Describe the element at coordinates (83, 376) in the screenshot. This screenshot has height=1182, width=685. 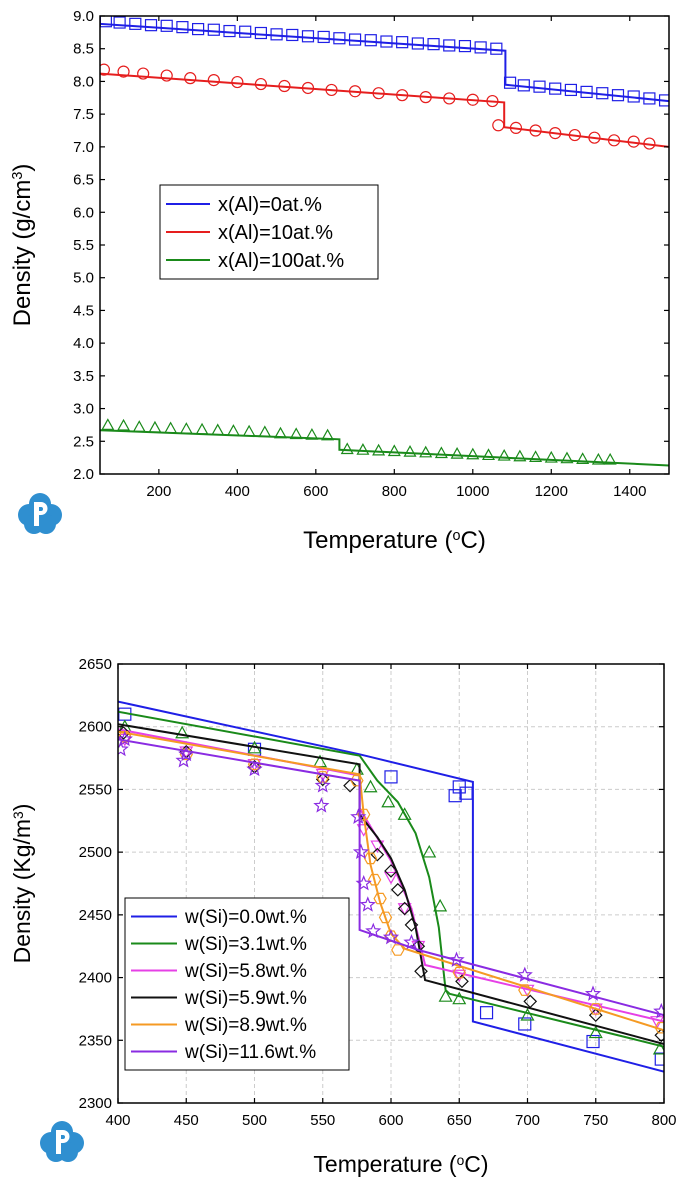
I see `y-tick-label: 3.5` at that location.